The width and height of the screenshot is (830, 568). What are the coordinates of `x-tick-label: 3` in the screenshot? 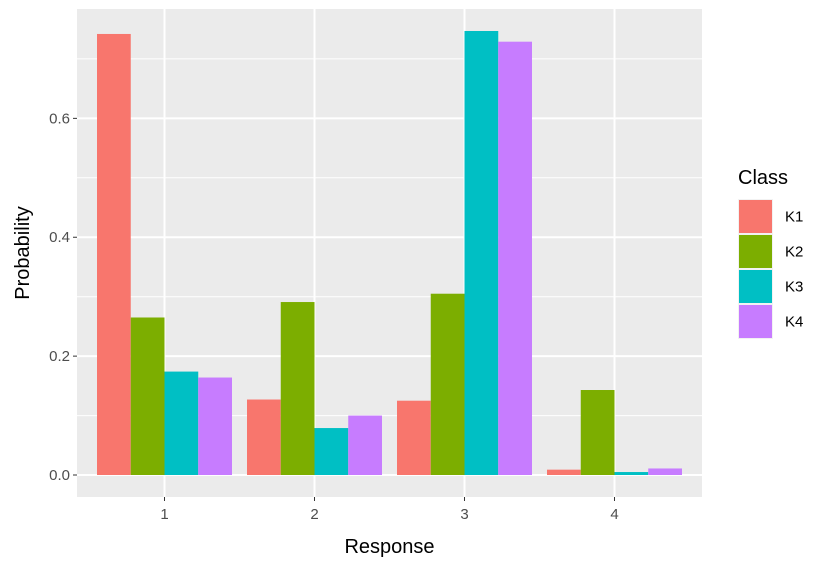 It's located at (464, 514).